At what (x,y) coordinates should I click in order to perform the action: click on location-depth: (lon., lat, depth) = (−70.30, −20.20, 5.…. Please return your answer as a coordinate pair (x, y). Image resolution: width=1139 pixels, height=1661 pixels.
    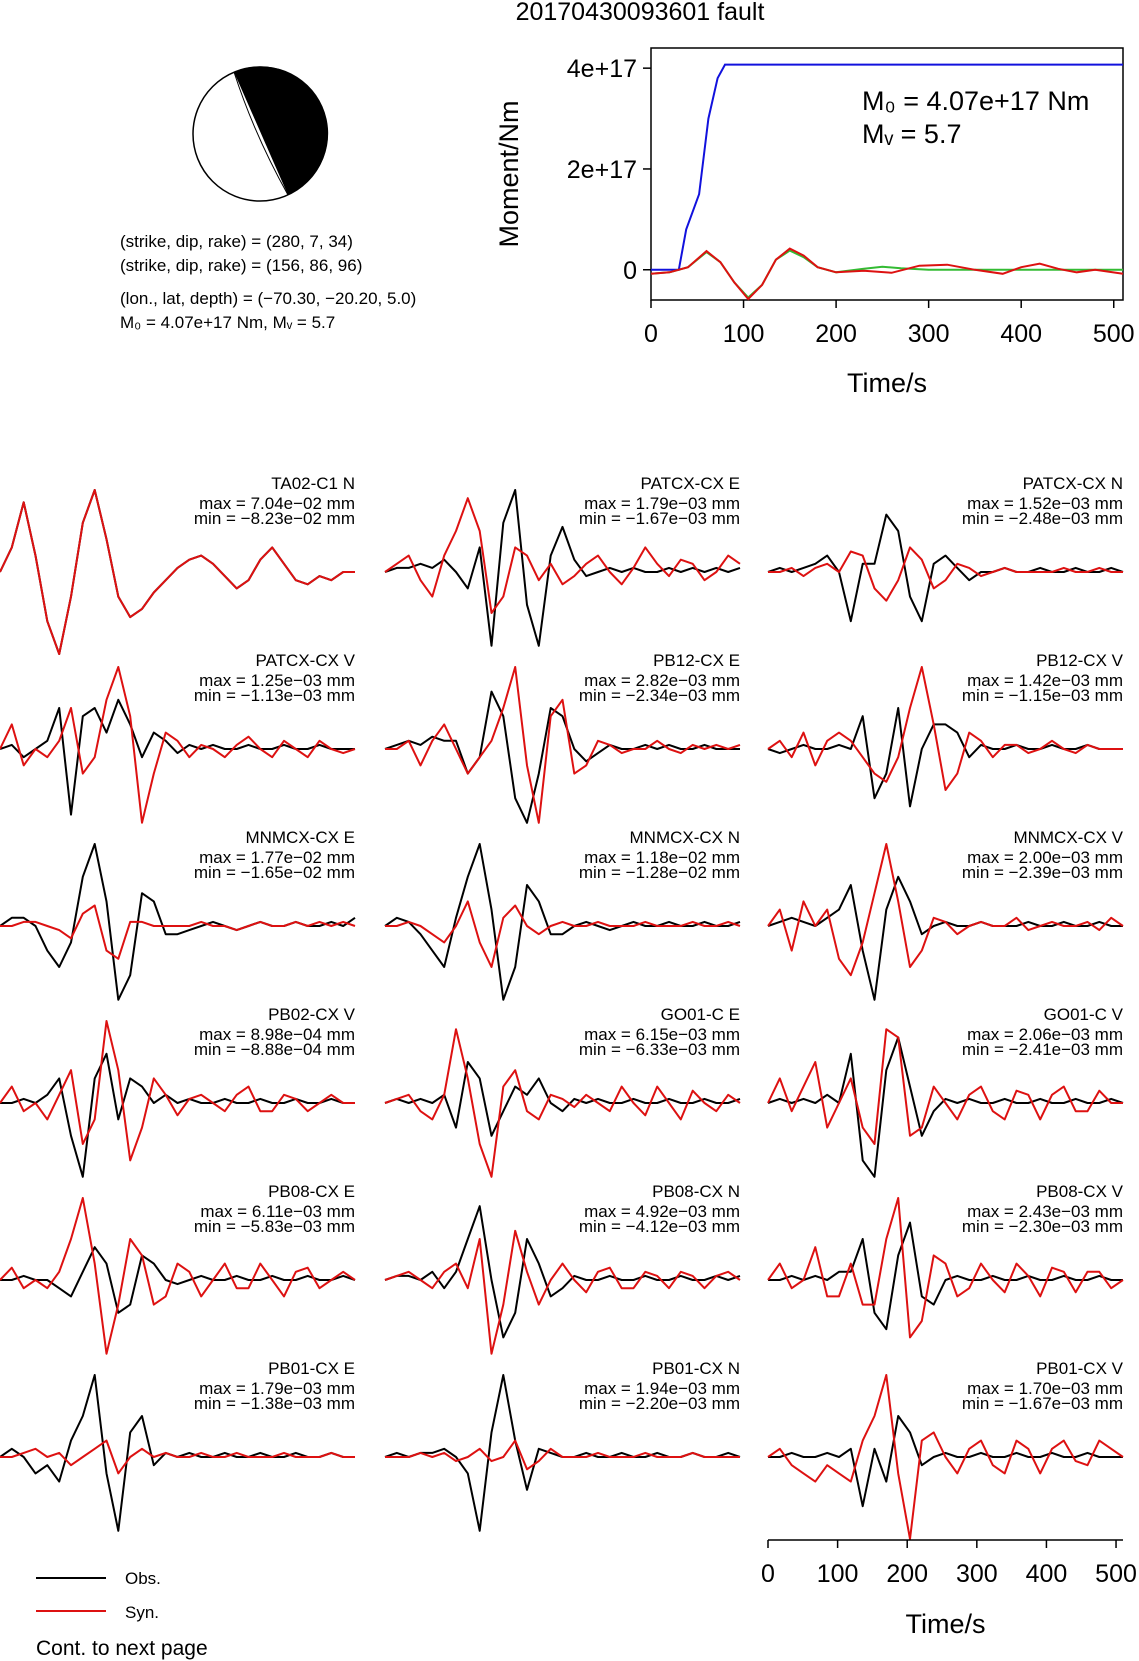
    Looking at the image, I should click on (268, 298).